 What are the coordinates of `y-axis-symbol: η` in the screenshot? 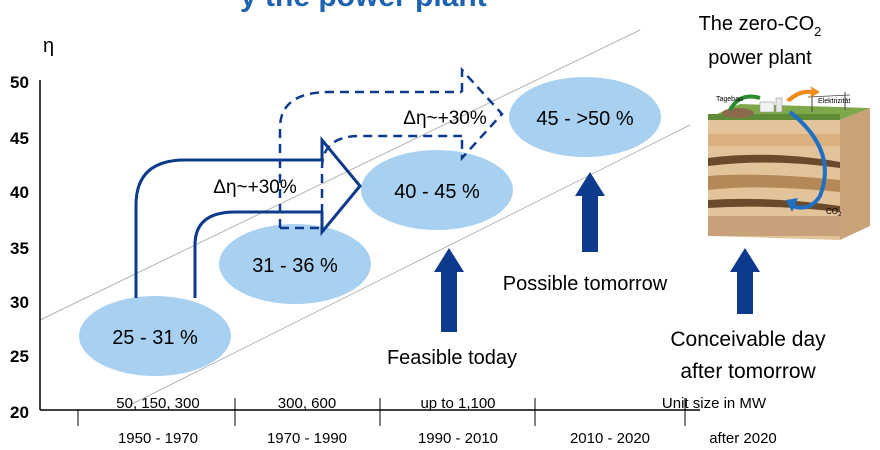 It's located at (48, 46).